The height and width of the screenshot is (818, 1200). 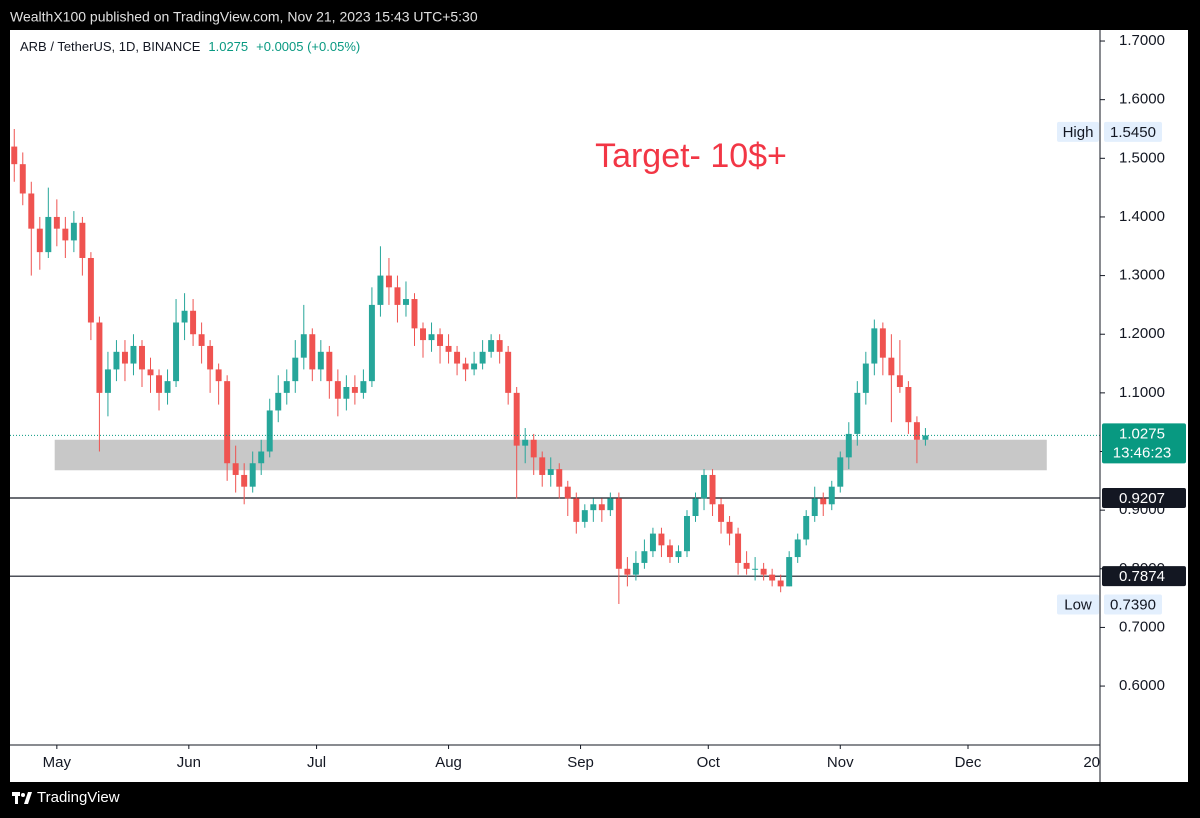 What do you see at coordinates (1142, 99) in the screenshot?
I see `y-tick-label: 1.6000` at bounding box center [1142, 99].